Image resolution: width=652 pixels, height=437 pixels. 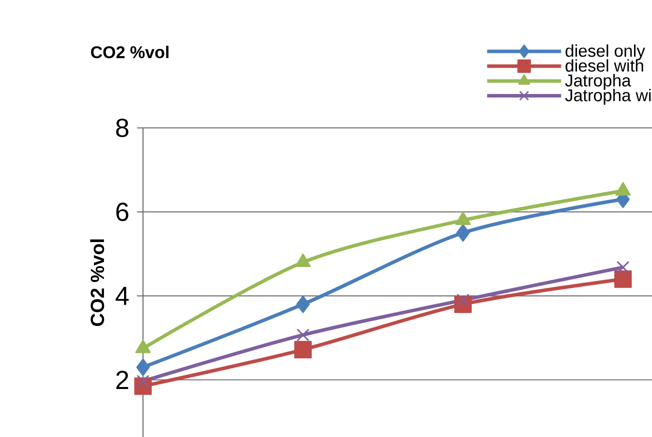 What do you see at coordinates (598, 82) in the screenshot?
I see `legend-label: Jatropha` at bounding box center [598, 82].